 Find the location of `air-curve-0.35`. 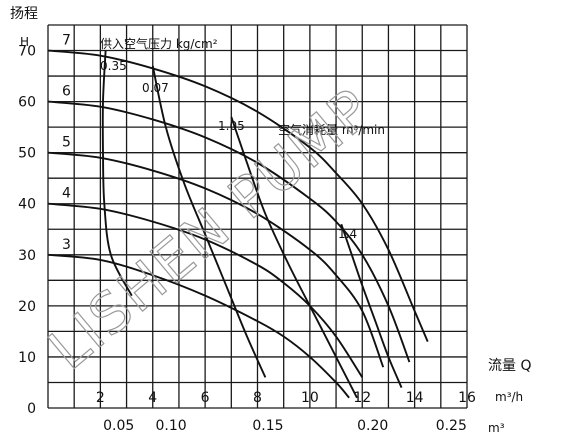

air-curve-0.35 is located at coordinates (117, 173).